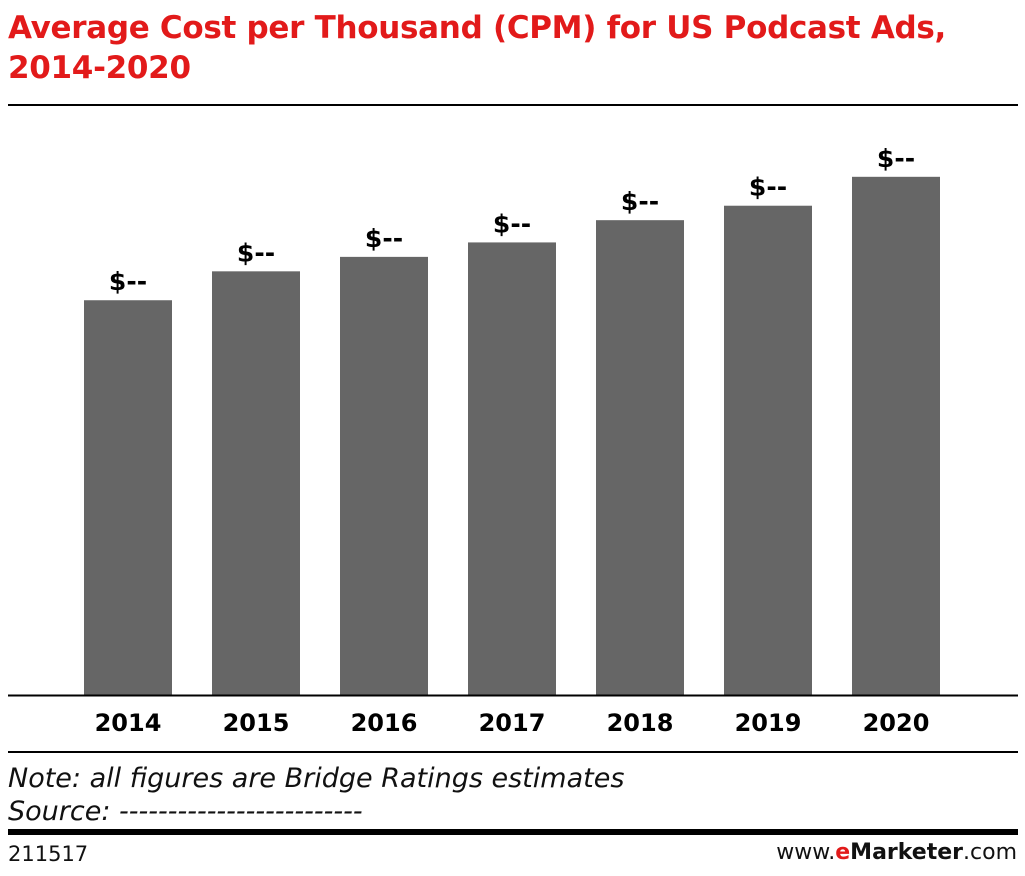  What do you see at coordinates (907, 852) in the screenshot?
I see `brand-name: Marketer` at bounding box center [907, 852].